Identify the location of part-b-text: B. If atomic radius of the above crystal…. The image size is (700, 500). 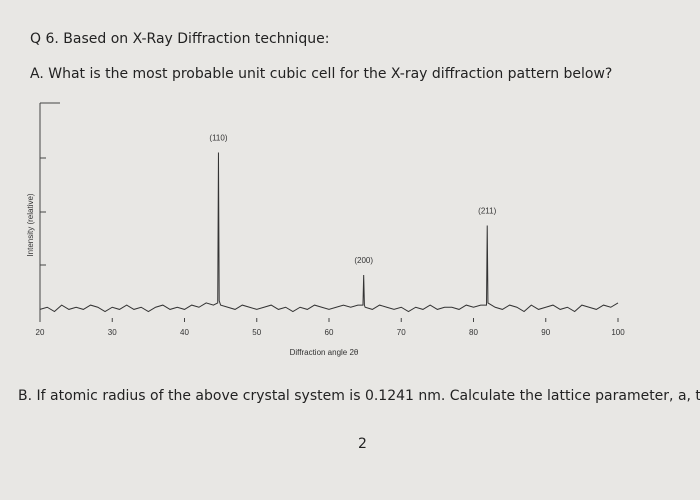
(359, 396).